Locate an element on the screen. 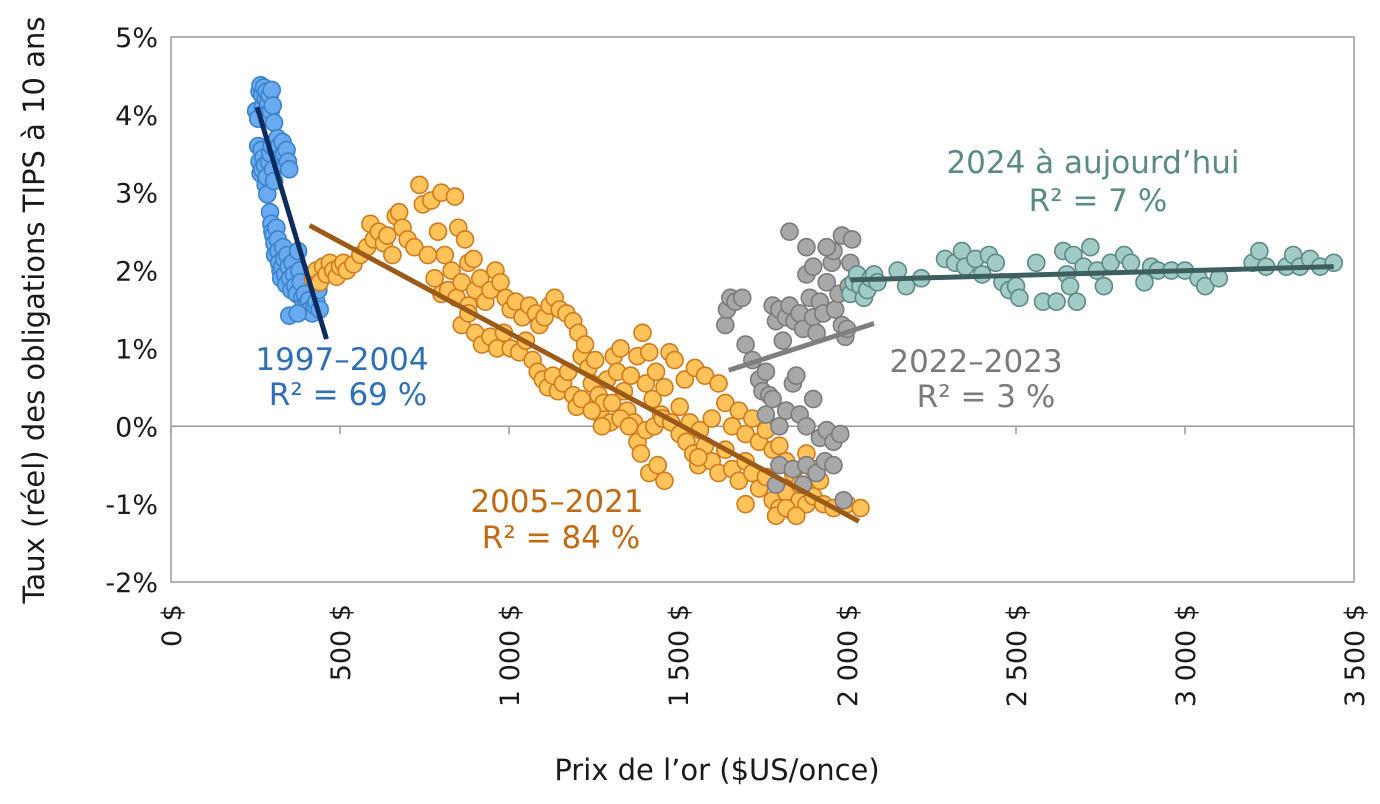 This screenshot has width=1380, height=804. y-tick-label: 2% is located at coordinates (136, 272).